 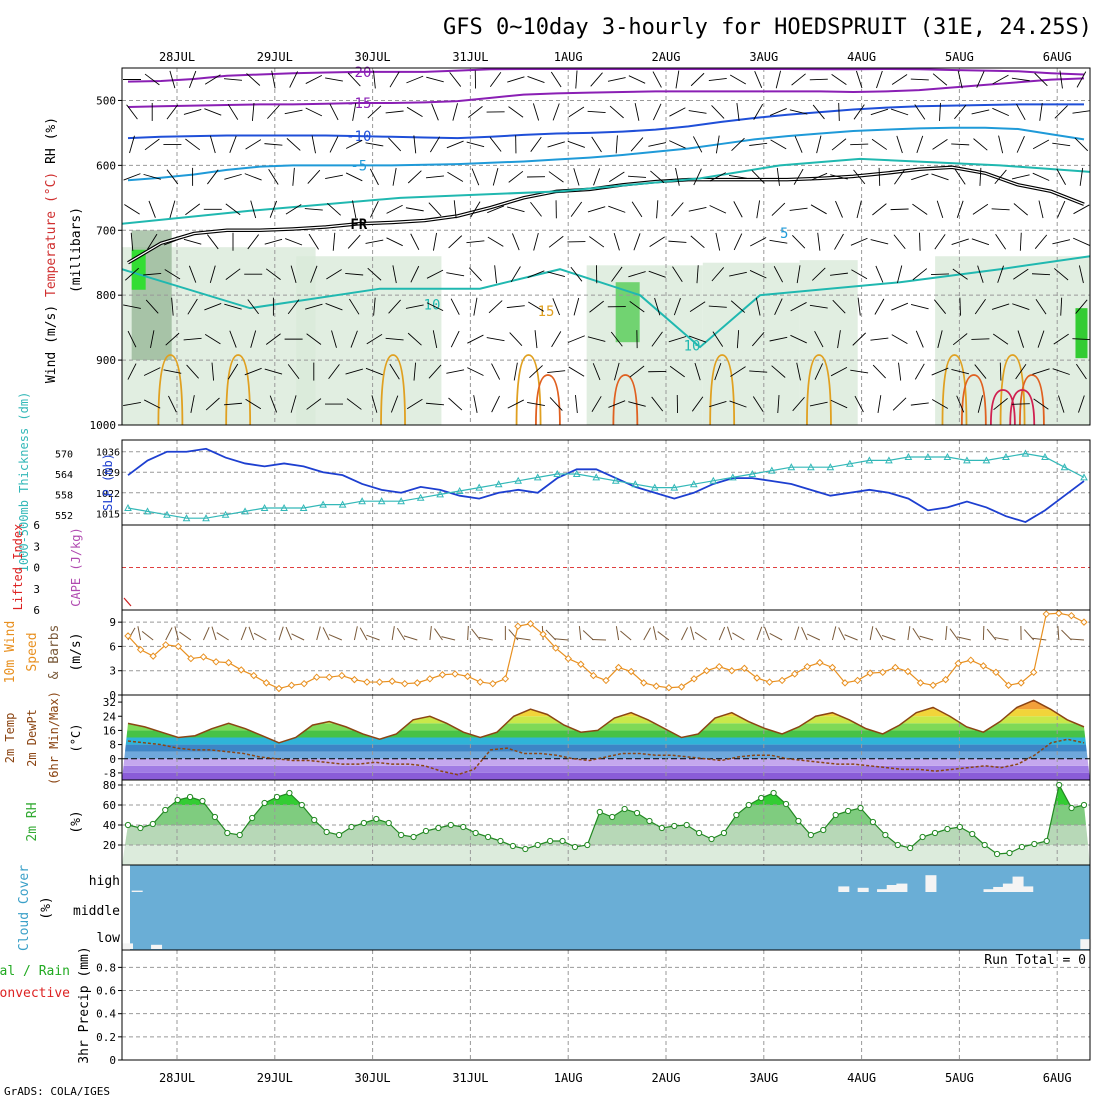 I want to click on y-axis-title-part: (m/s), so click(x=76, y=651).